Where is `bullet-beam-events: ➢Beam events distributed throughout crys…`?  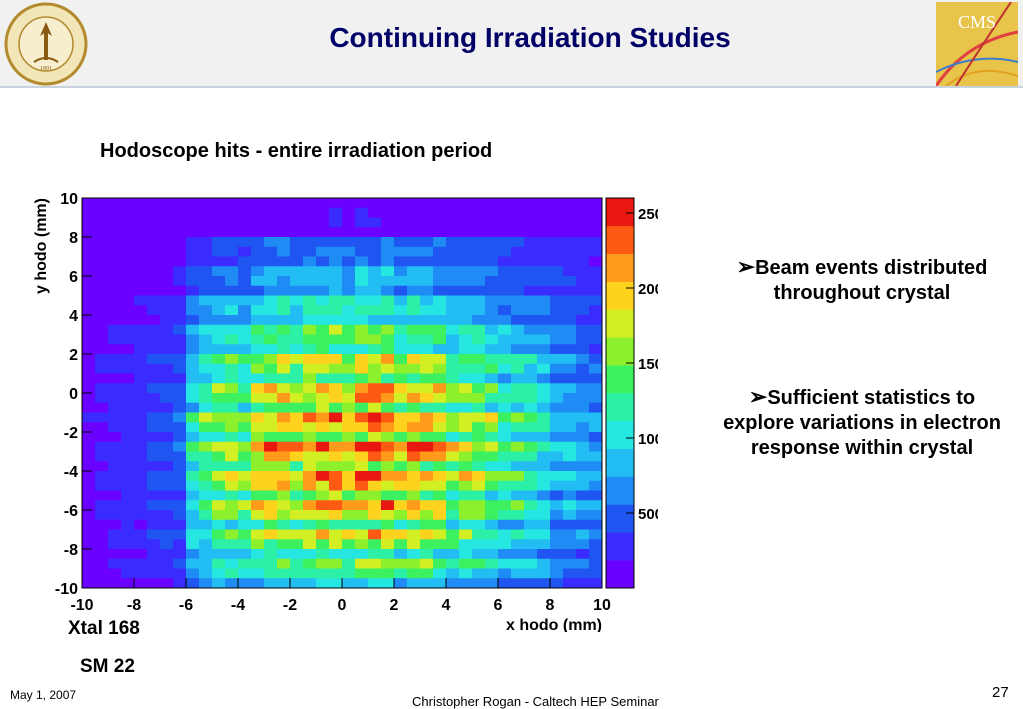
bullet-beam-events: ➢Beam events distributed throughout crys… is located at coordinates (862, 280).